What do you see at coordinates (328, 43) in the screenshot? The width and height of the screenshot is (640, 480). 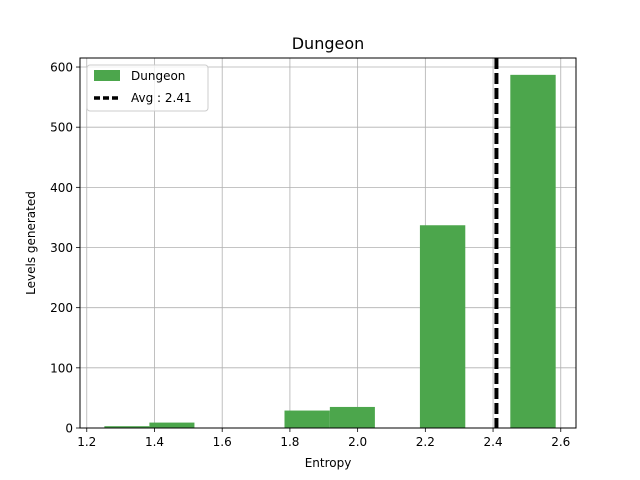 I see `chart-title: Dungeon` at bounding box center [328, 43].